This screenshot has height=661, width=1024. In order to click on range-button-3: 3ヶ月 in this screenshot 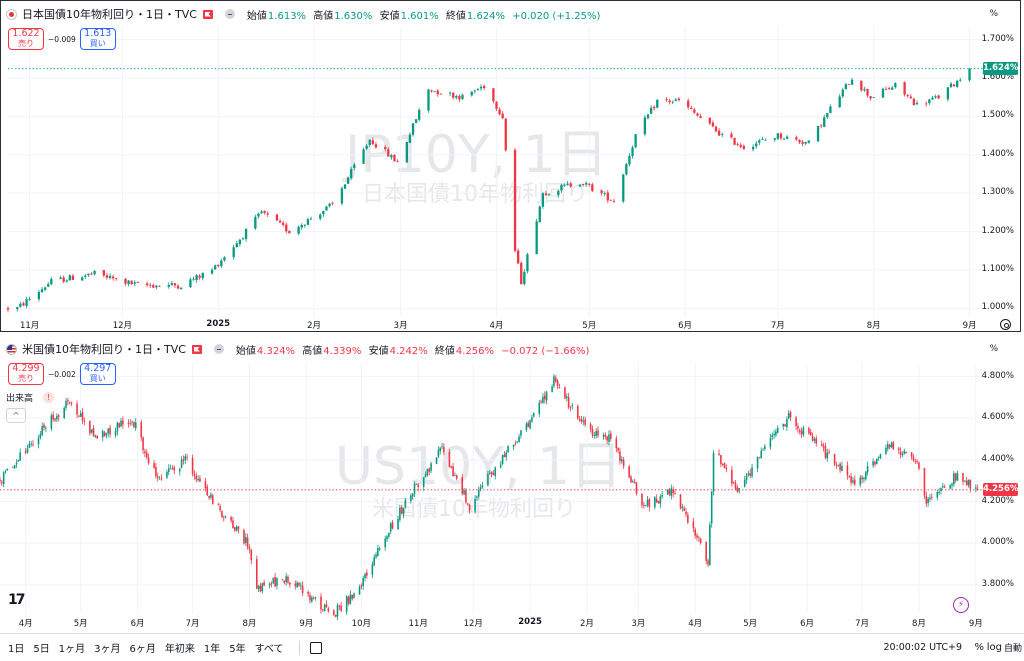, I will do `click(107, 649)`.